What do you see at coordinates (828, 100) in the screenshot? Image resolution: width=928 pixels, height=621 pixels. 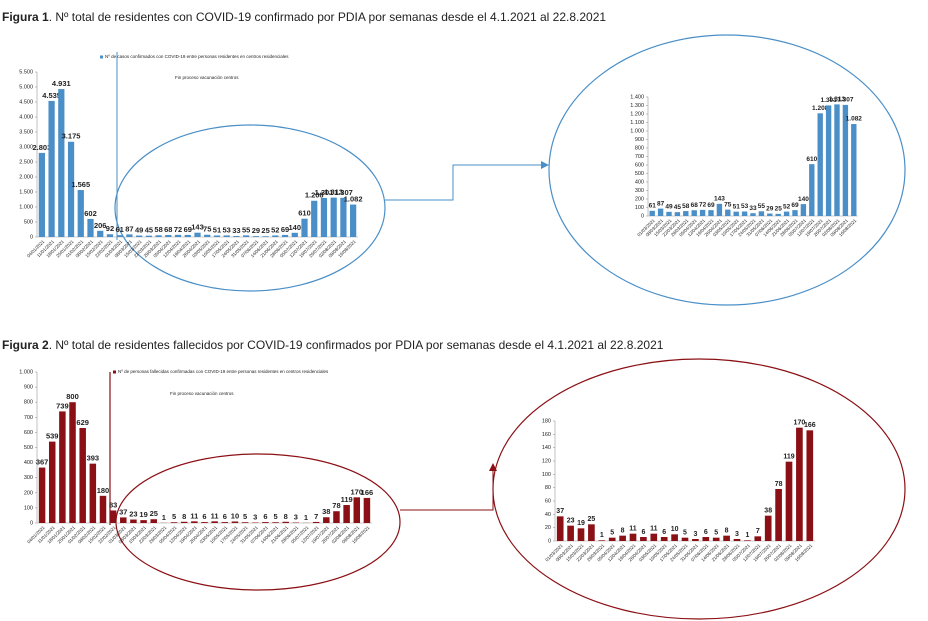 I see `value-label: 1.301` at bounding box center [828, 100].